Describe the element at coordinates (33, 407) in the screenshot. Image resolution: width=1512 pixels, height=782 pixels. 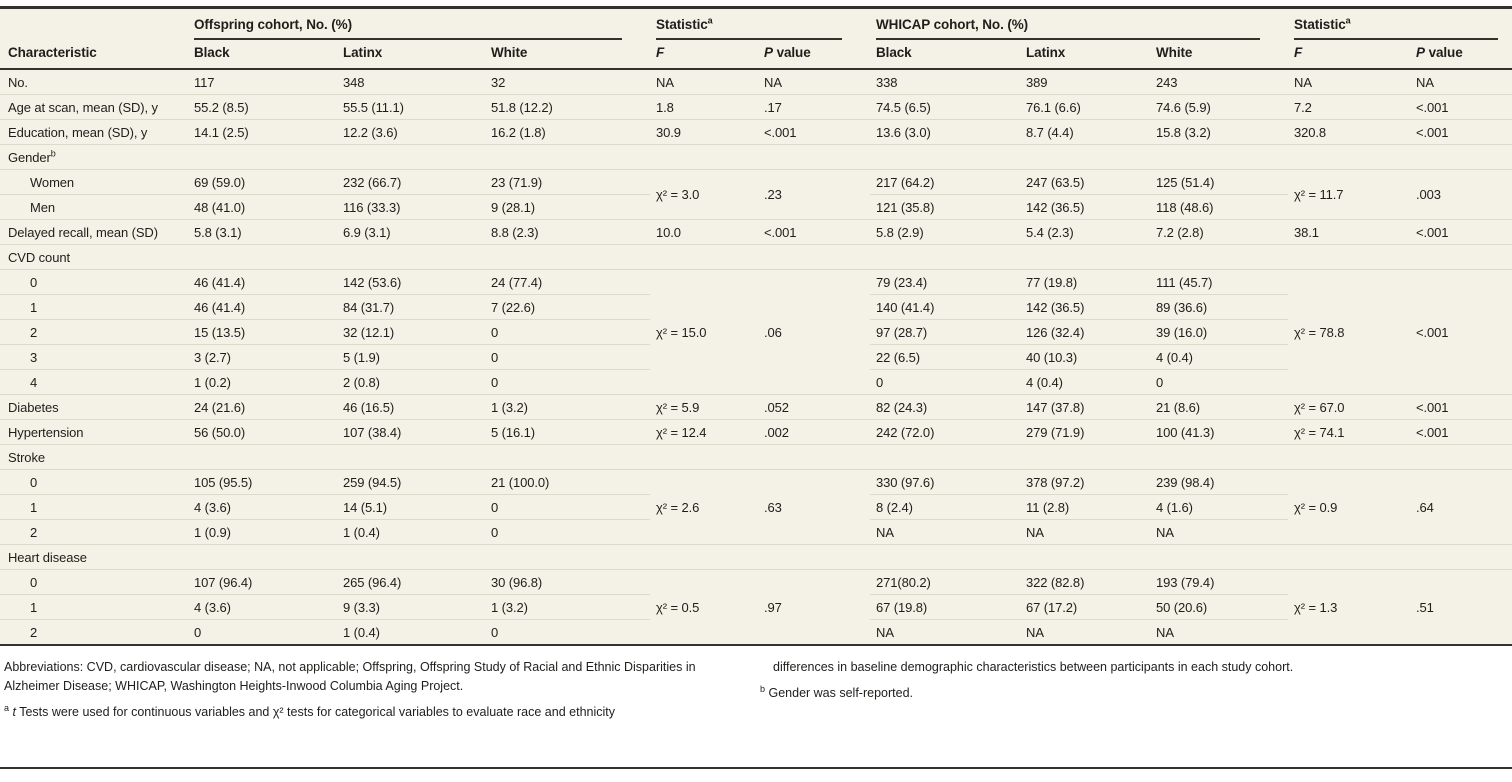
I see `row-label: Diabetes` at that location.